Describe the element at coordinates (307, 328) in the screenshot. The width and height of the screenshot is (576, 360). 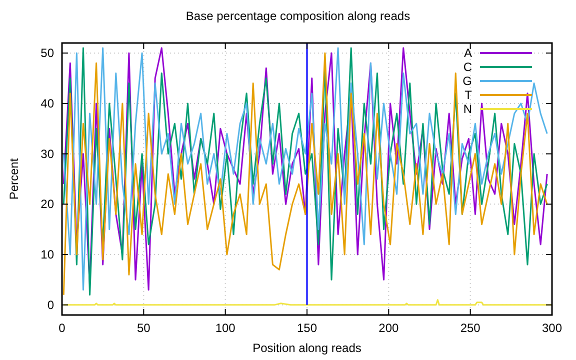
I see `x-tick-label: 150` at that location.